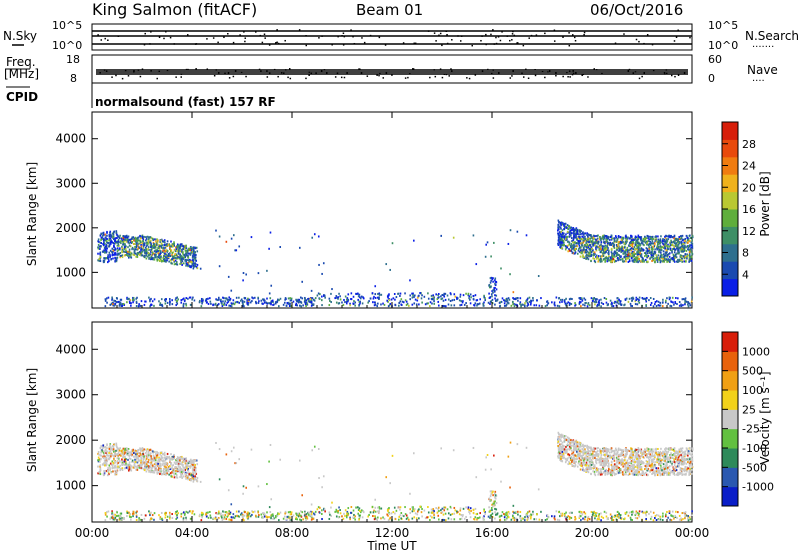 The width and height of the screenshot is (800, 558). What do you see at coordinates (70, 486) in the screenshot?
I see `y-tick-label: 1000` at bounding box center [70, 486].